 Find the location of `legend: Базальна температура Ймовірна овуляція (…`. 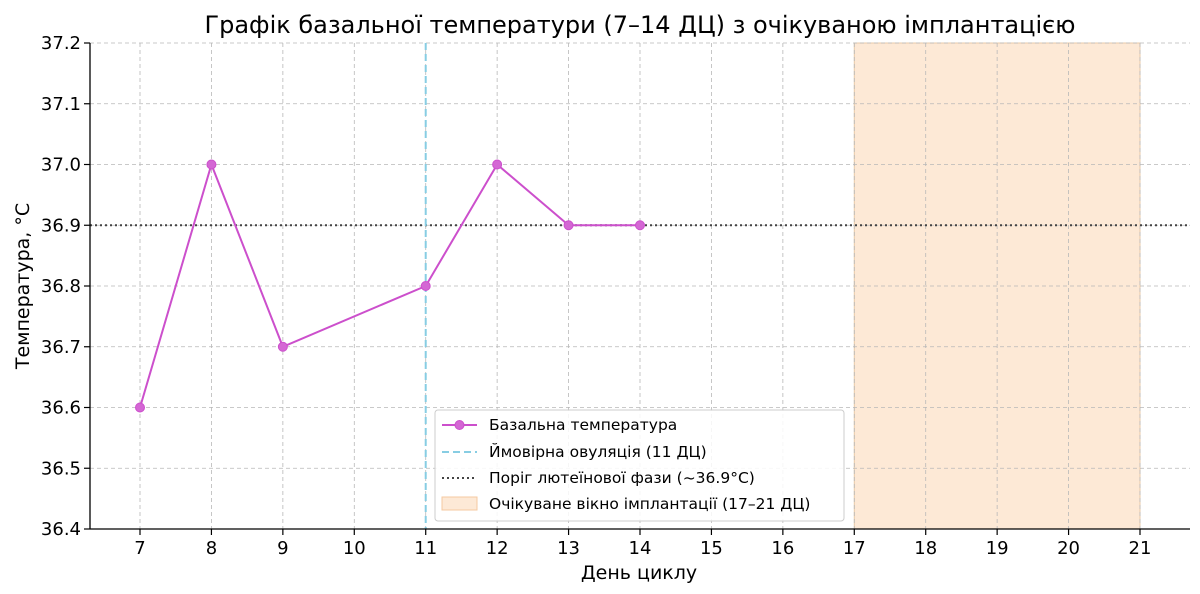

legend: Базальна температура Ймовірна овуляція (… is located at coordinates (639, 465).